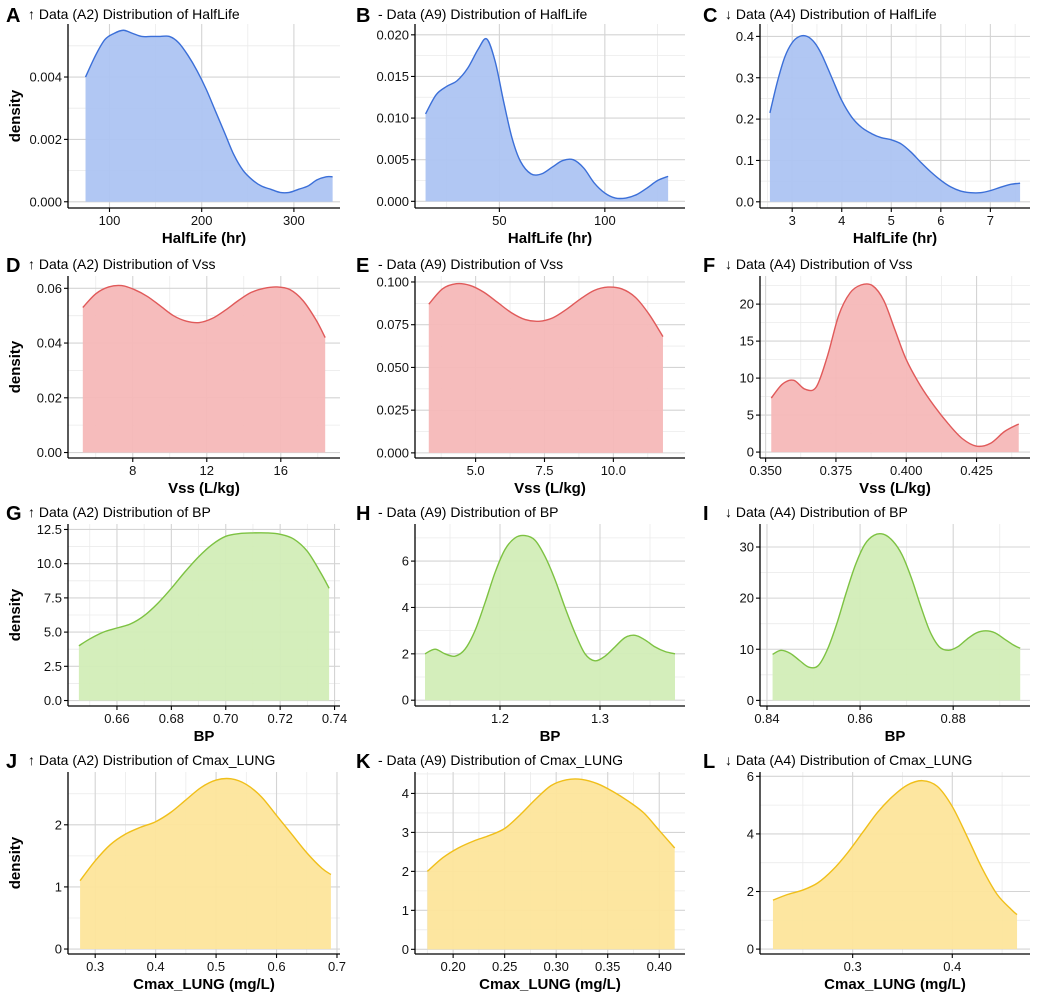 The width and height of the screenshot is (1038, 1001). I want to click on y-tick-label: 0.025, so click(392, 410).